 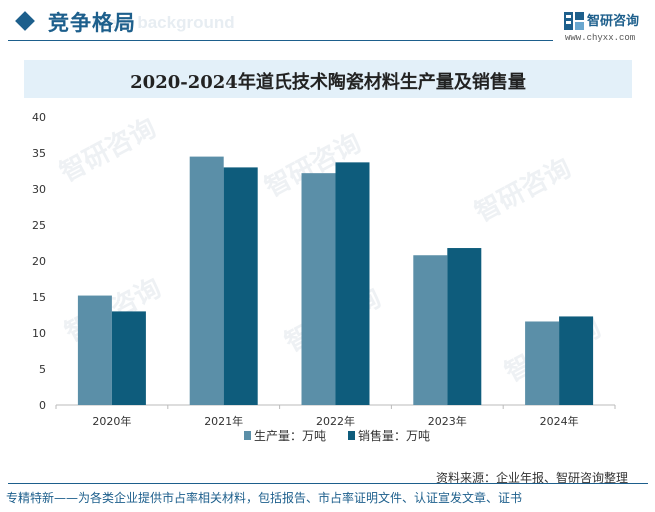 What do you see at coordinates (111, 421) in the screenshot?
I see `x-tick-label: 2020年` at bounding box center [111, 421].